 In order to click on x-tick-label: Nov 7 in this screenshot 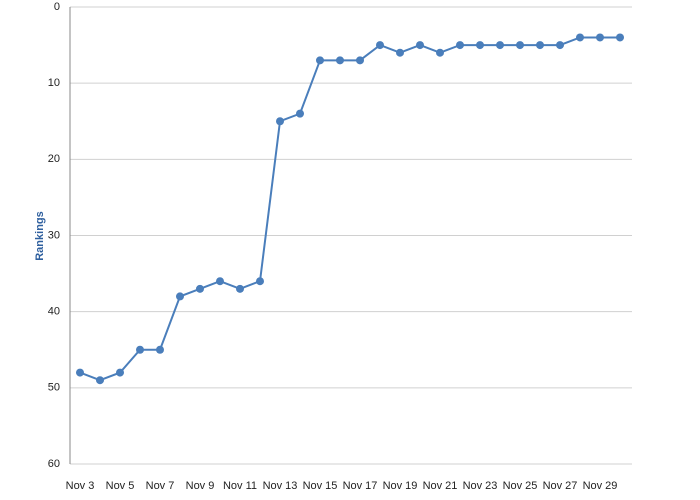, I will do `click(160, 486)`.